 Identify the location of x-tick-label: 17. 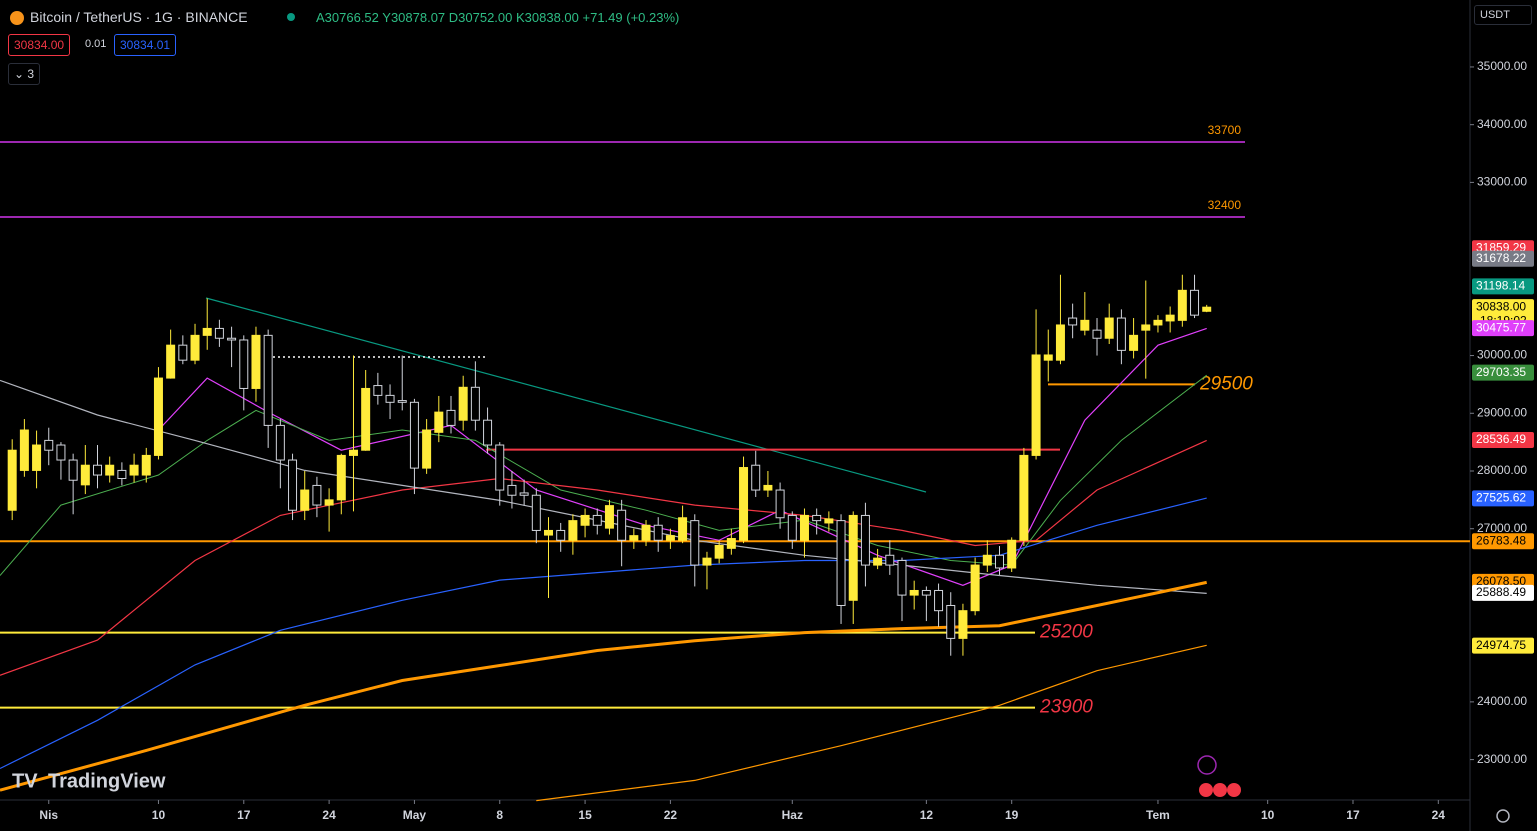
(1353, 815).